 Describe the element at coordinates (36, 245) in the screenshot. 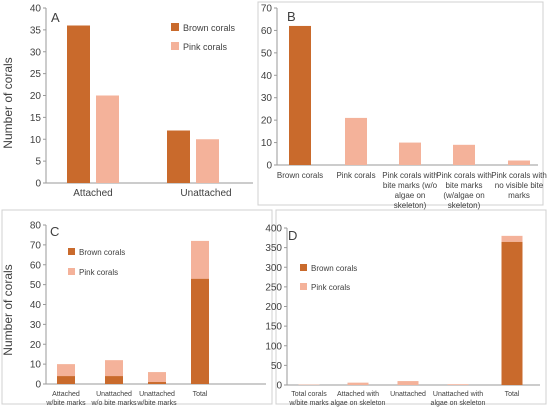

I see `y-tick-label: 70` at that location.